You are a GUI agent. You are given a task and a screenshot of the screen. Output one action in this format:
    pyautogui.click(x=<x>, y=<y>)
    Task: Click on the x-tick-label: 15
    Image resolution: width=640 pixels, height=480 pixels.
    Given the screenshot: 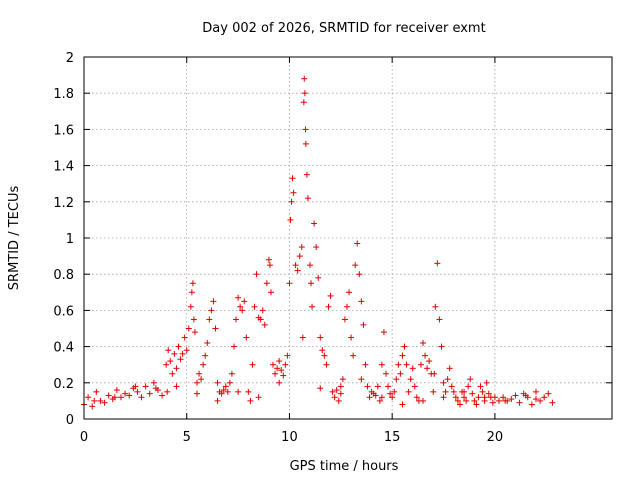 What is the action you would take?
    pyautogui.click(x=392, y=437)
    